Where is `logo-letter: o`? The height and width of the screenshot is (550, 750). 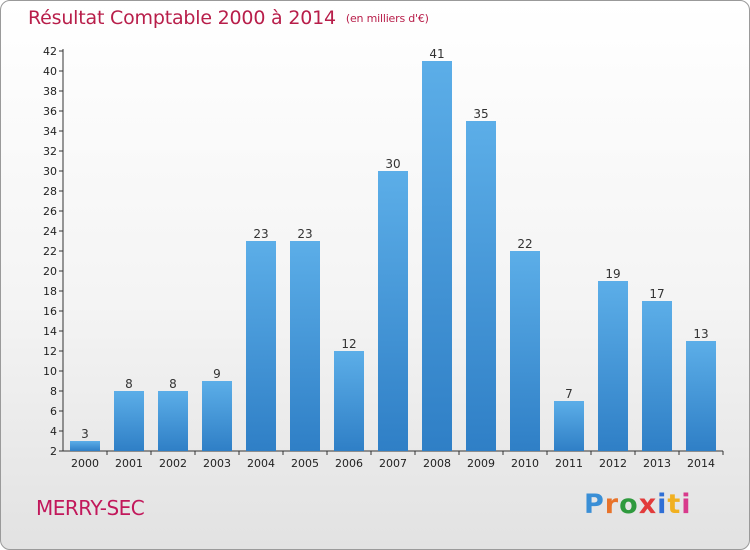
logo-letter: o is located at coordinates (629, 504).